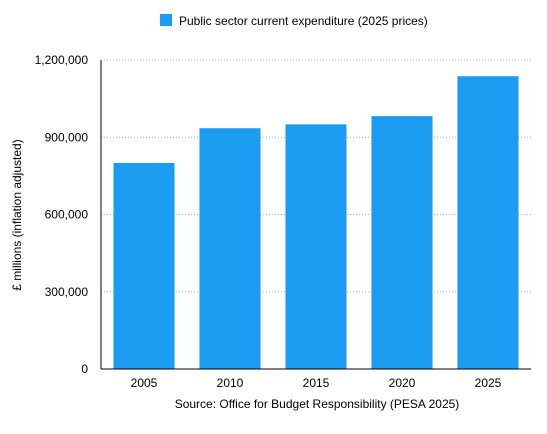 The height and width of the screenshot is (434, 547). Describe the element at coordinates (166, 20) in the screenshot. I see `legend-swatch` at that location.